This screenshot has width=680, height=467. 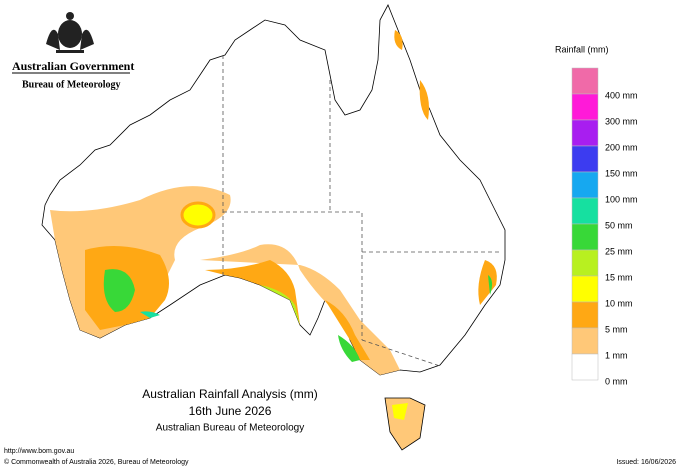 I want to click on government: Australian Government, so click(x=73, y=66).